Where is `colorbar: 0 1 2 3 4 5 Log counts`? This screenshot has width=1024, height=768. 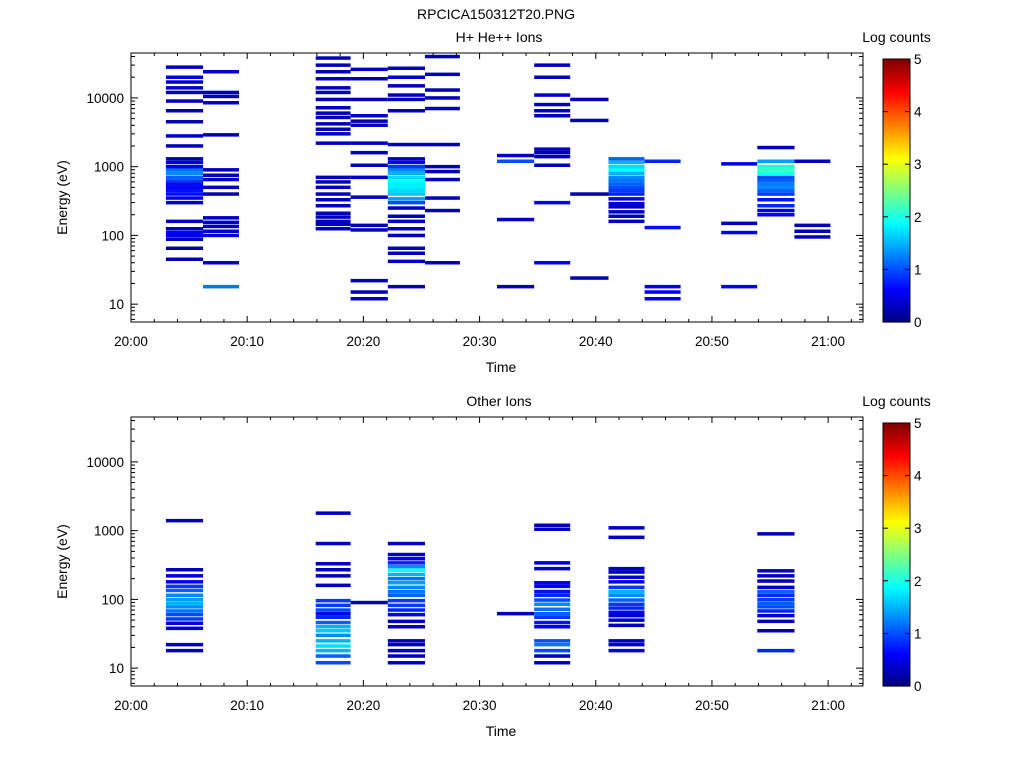 colorbar: 0 1 2 3 4 5 Log counts is located at coordinates (896, 179).